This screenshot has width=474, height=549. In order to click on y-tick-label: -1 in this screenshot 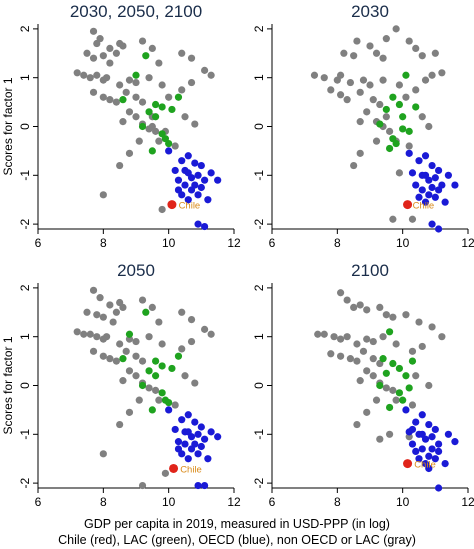, I will do `click(25, 175)`.